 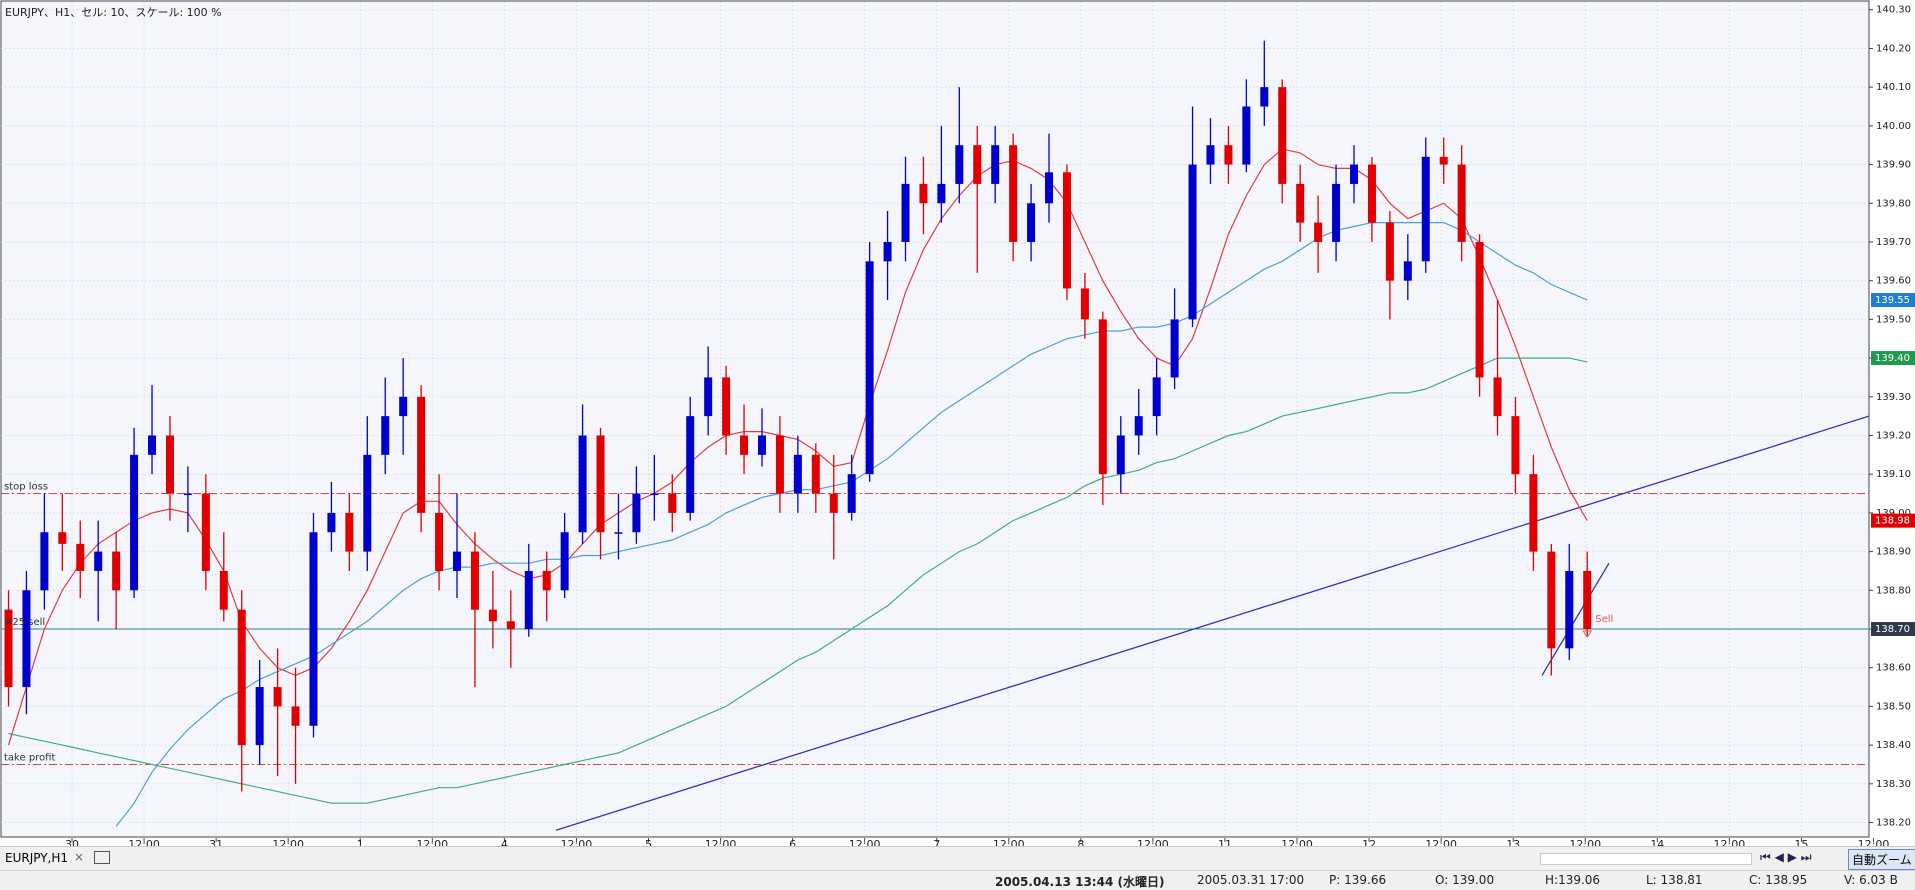 I want to click on y-tick-label: 138.60, so click(x=1893, y=668).